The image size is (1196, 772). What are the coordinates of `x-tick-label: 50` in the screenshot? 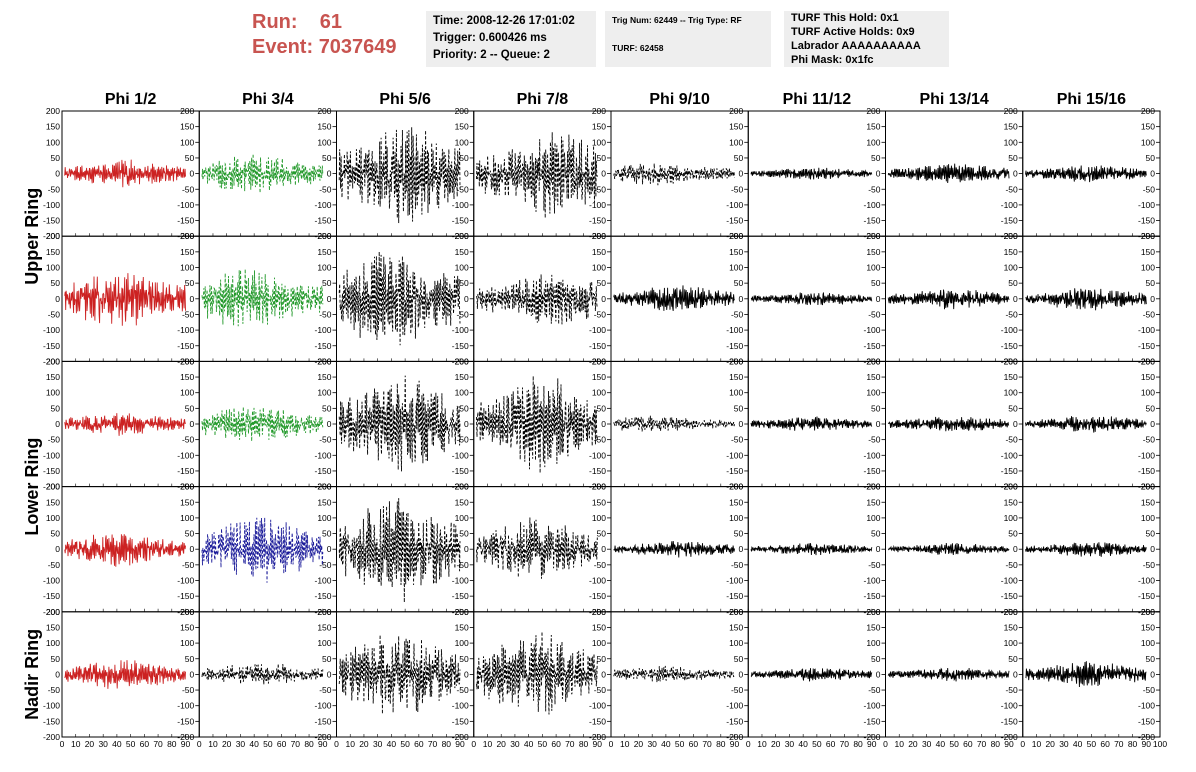 It's located at (1092, 744).